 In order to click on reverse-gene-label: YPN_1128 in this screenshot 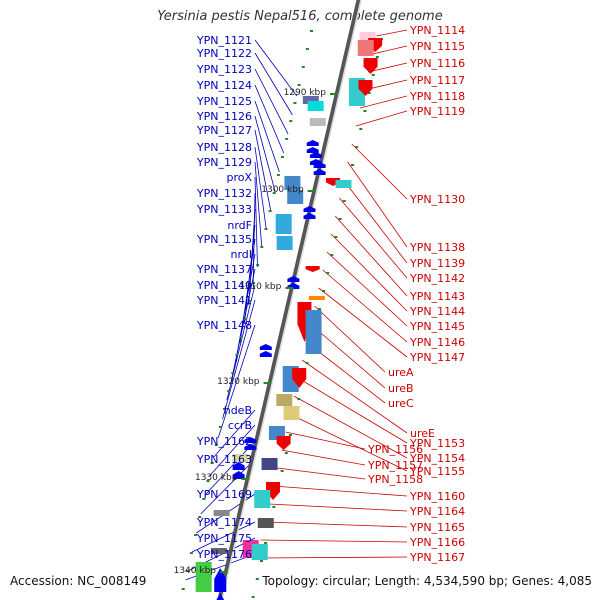, I will do `click(224, 147)`.